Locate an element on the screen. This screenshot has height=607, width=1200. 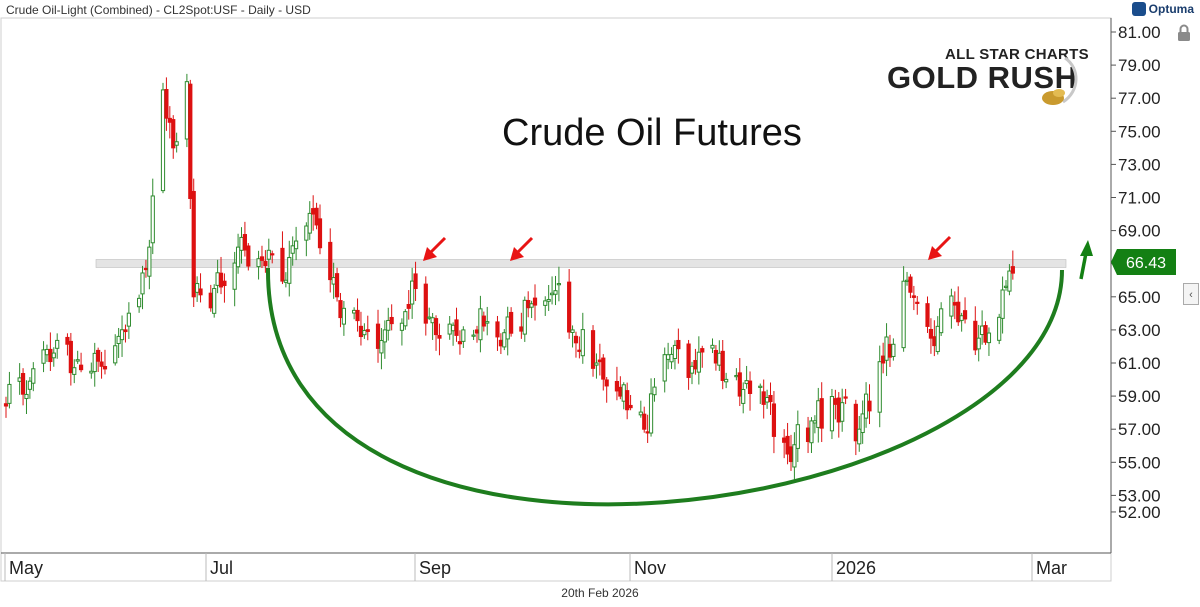
y-tick-label: 81.00 is located at coordinates (1139, 32).